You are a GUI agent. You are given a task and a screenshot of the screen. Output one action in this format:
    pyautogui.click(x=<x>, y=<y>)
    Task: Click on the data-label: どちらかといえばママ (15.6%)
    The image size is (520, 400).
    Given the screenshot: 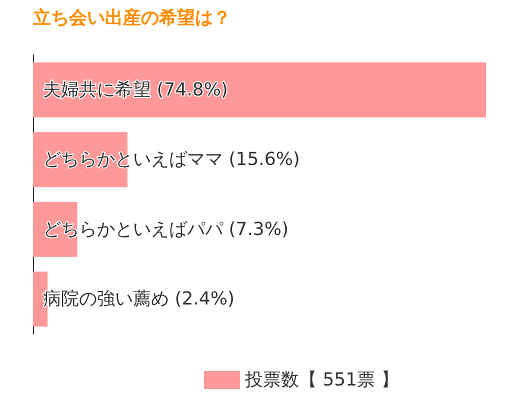 What is the action you would take?
    pyautogui.click(x=171, y=159)
    